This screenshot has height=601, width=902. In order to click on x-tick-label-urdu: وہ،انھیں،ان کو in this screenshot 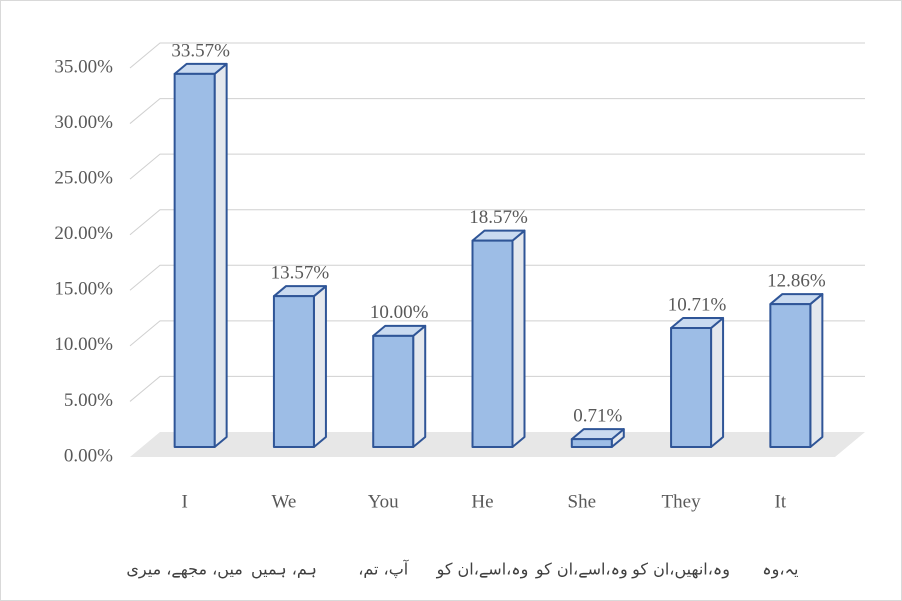, I will do `click(680, 570)`.